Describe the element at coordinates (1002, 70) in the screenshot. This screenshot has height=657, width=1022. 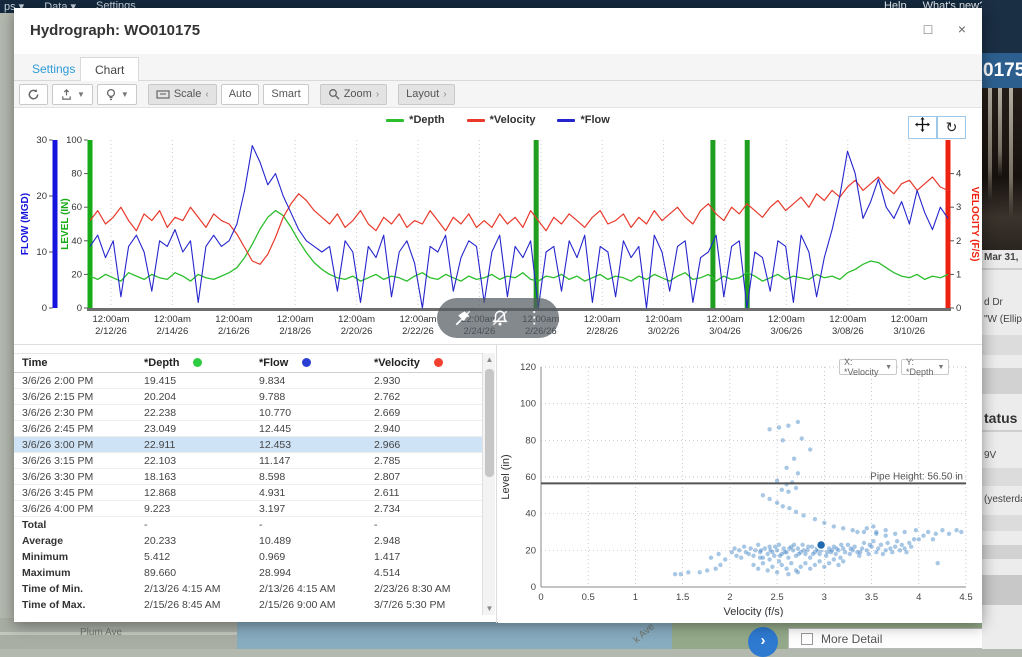
I see `detail-panel-title-fragment: 0175` at that location.